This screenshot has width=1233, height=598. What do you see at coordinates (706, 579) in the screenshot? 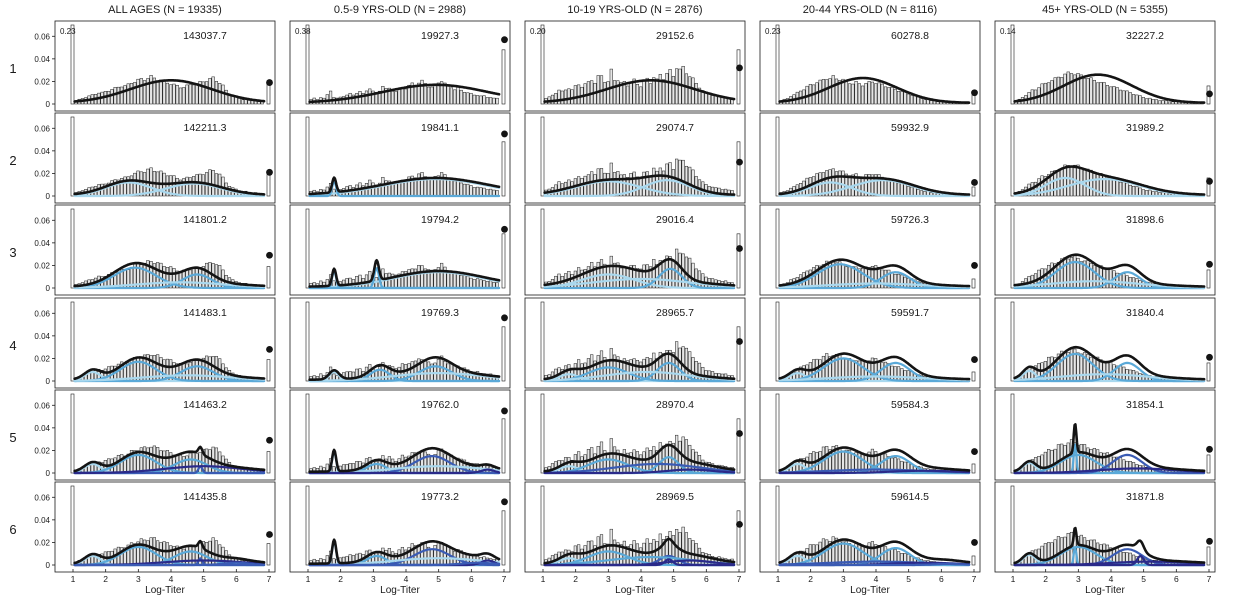
I see `x-tick-label: 6` at bounding box center [706, 579].